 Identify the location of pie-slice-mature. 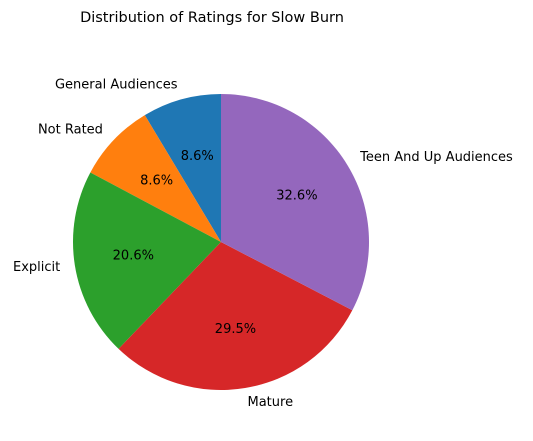
(235, 316).